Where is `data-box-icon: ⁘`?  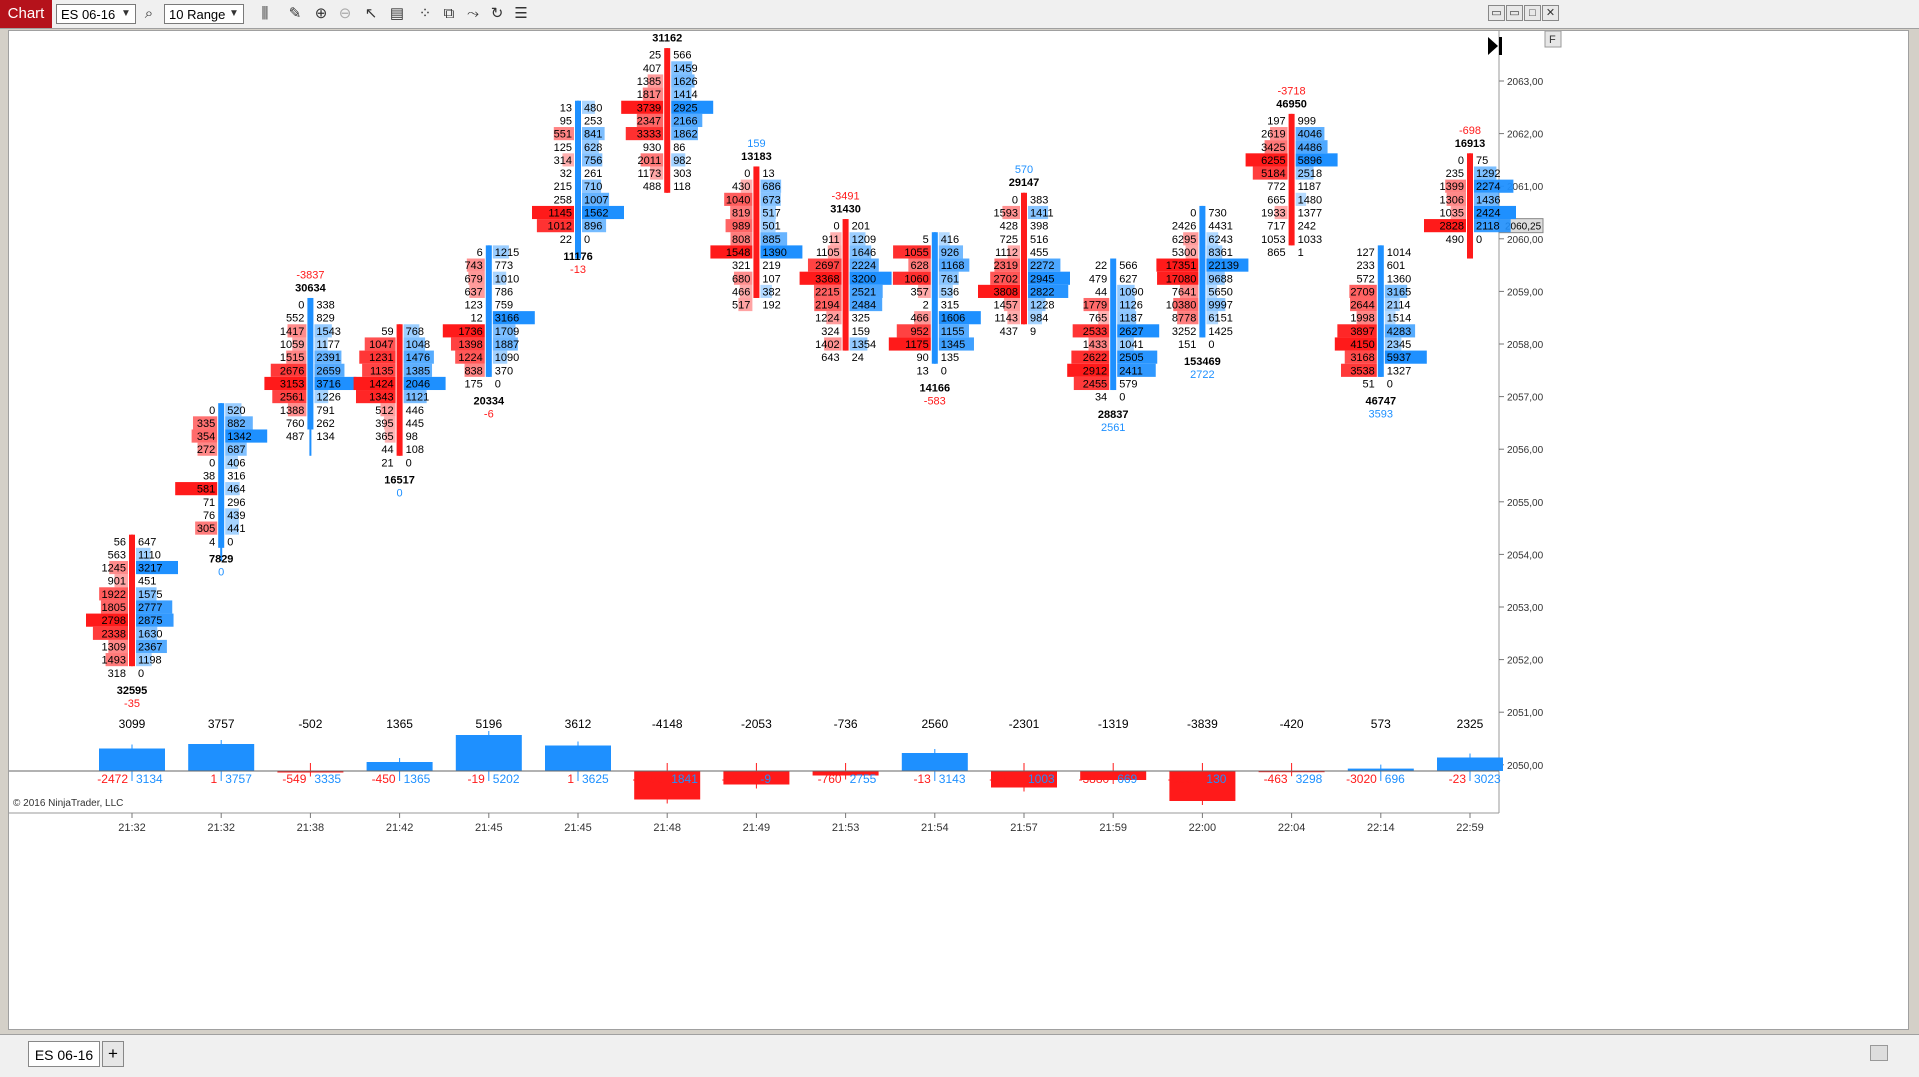 data-box-icon: ⁘ is located at coordinates (425, 13).